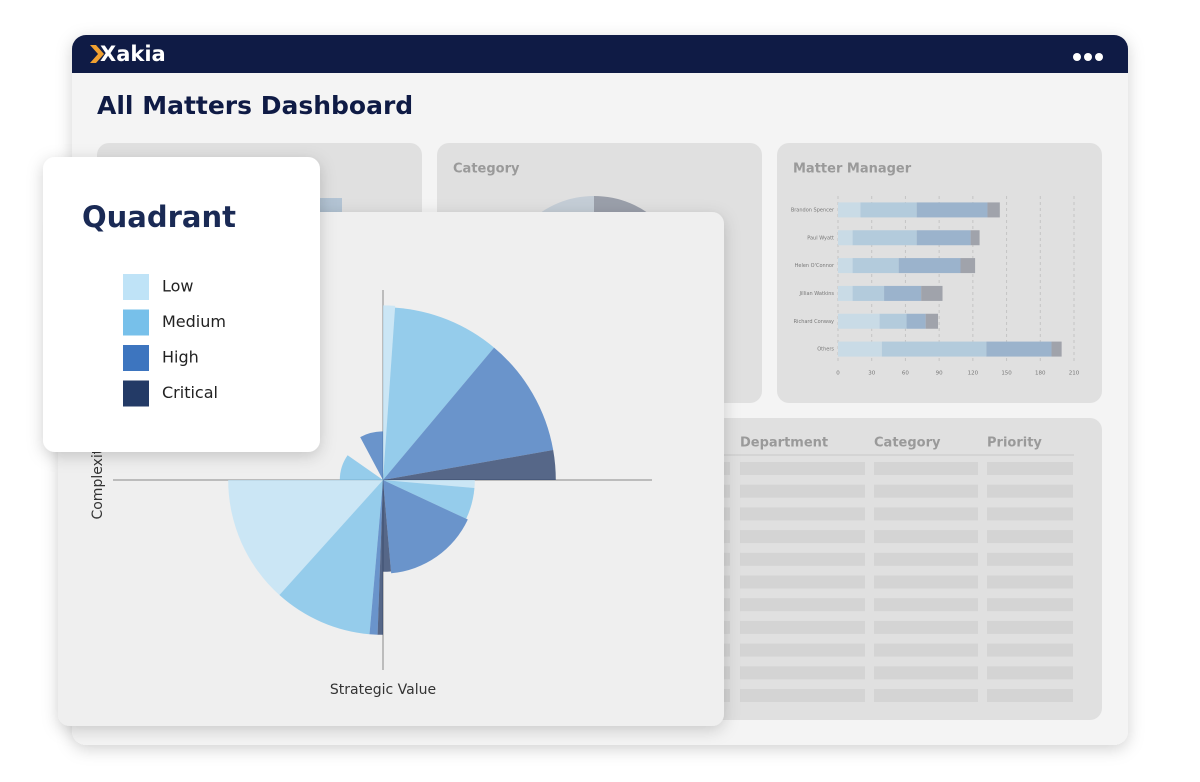 This screenshot has height=782, width=1200. What do you see at coordinates (486, 169) in the screenshot?
I see `card-title: Category` at bounding box center [486, 169].